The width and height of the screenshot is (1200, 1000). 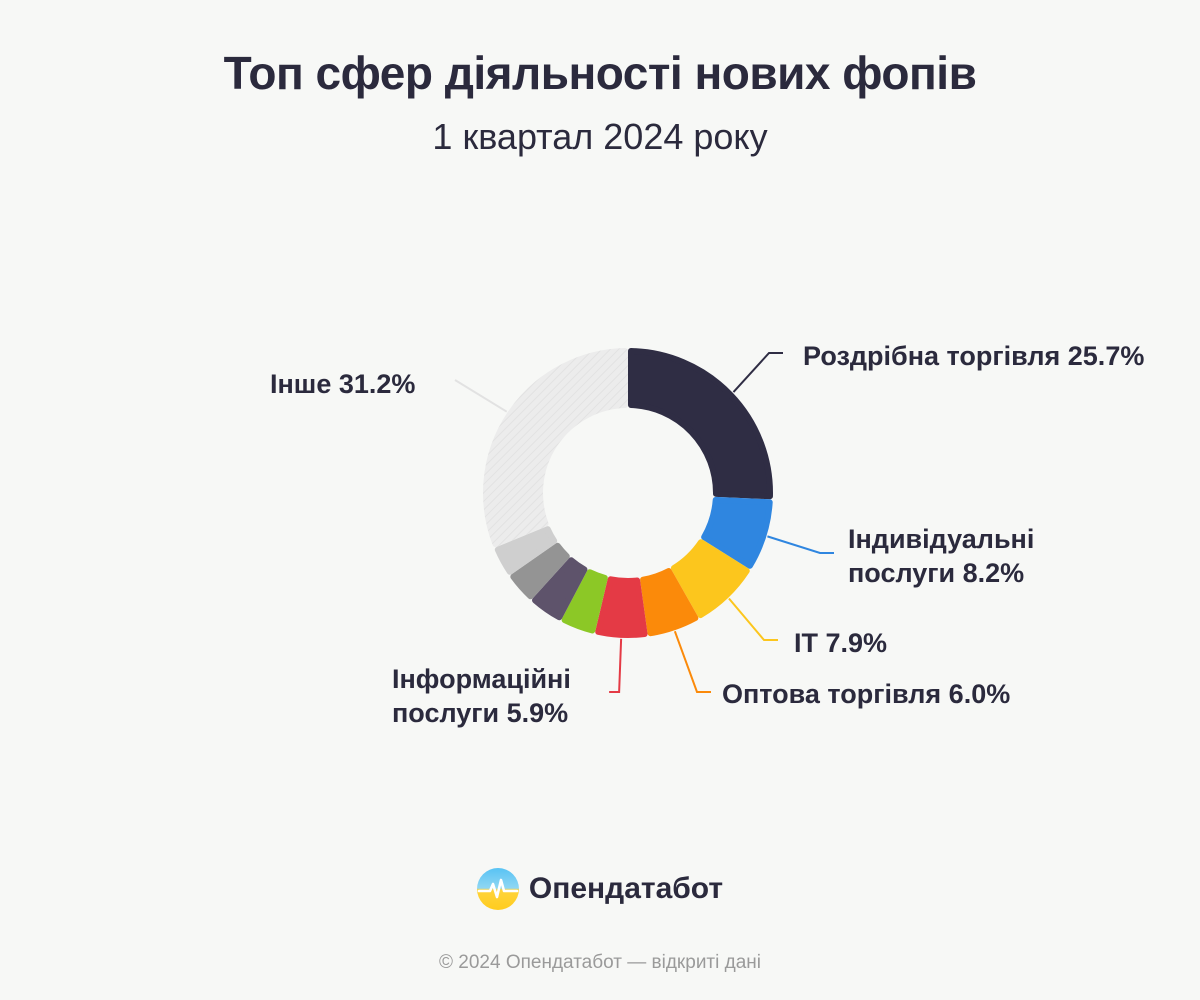 What do you see at coordinates (757, 372) in the screenshot?
I see `leader-line-retail` at bounding box center [757, 372].